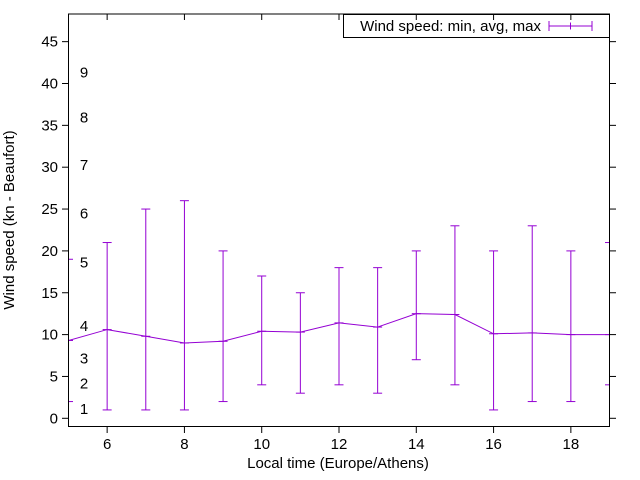  Describe the element at coordinates (49, 84) in the screenshot. I see `y-tick-label: 40` at that location.